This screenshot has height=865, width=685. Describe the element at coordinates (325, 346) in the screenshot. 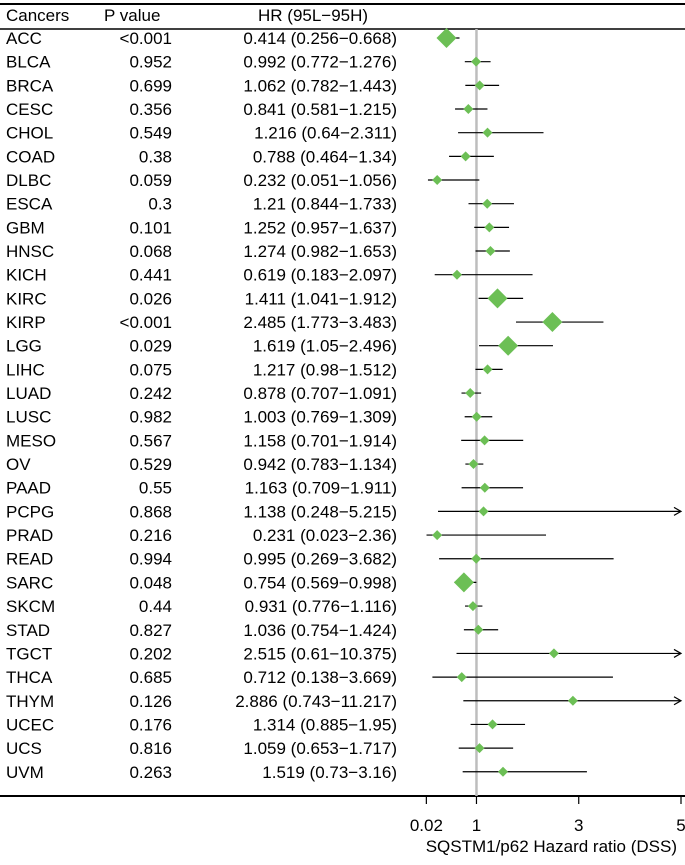

I see `hr-text: 1.619 (1.05−2.496)` at that location.